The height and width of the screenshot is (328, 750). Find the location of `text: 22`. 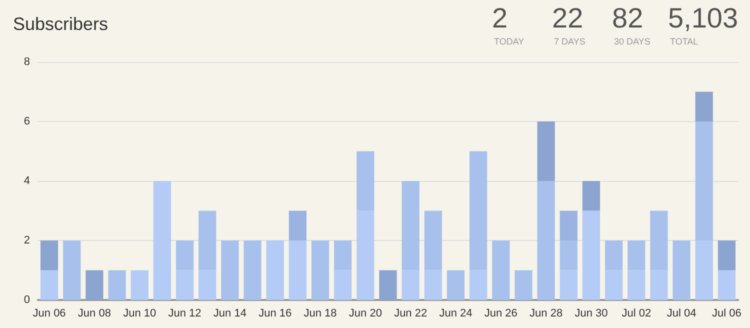

text: 22 is located at coordinates (568, 18).